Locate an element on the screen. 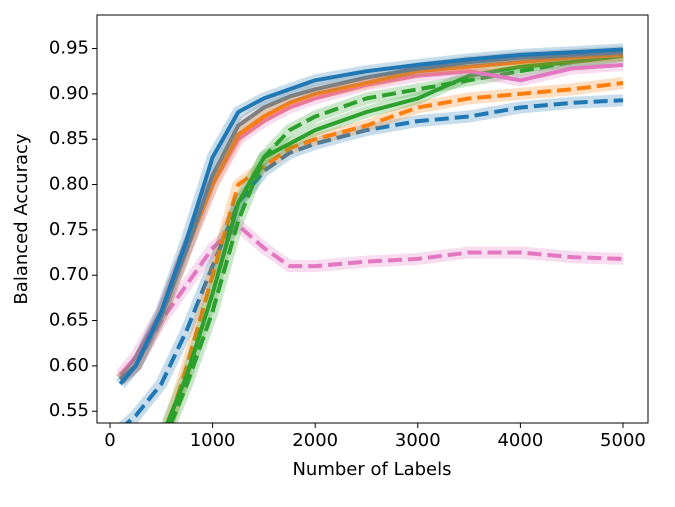 This screenshot has height=507, width=675. y-tick-label: 0.55 is located at coordinates (69, 410).